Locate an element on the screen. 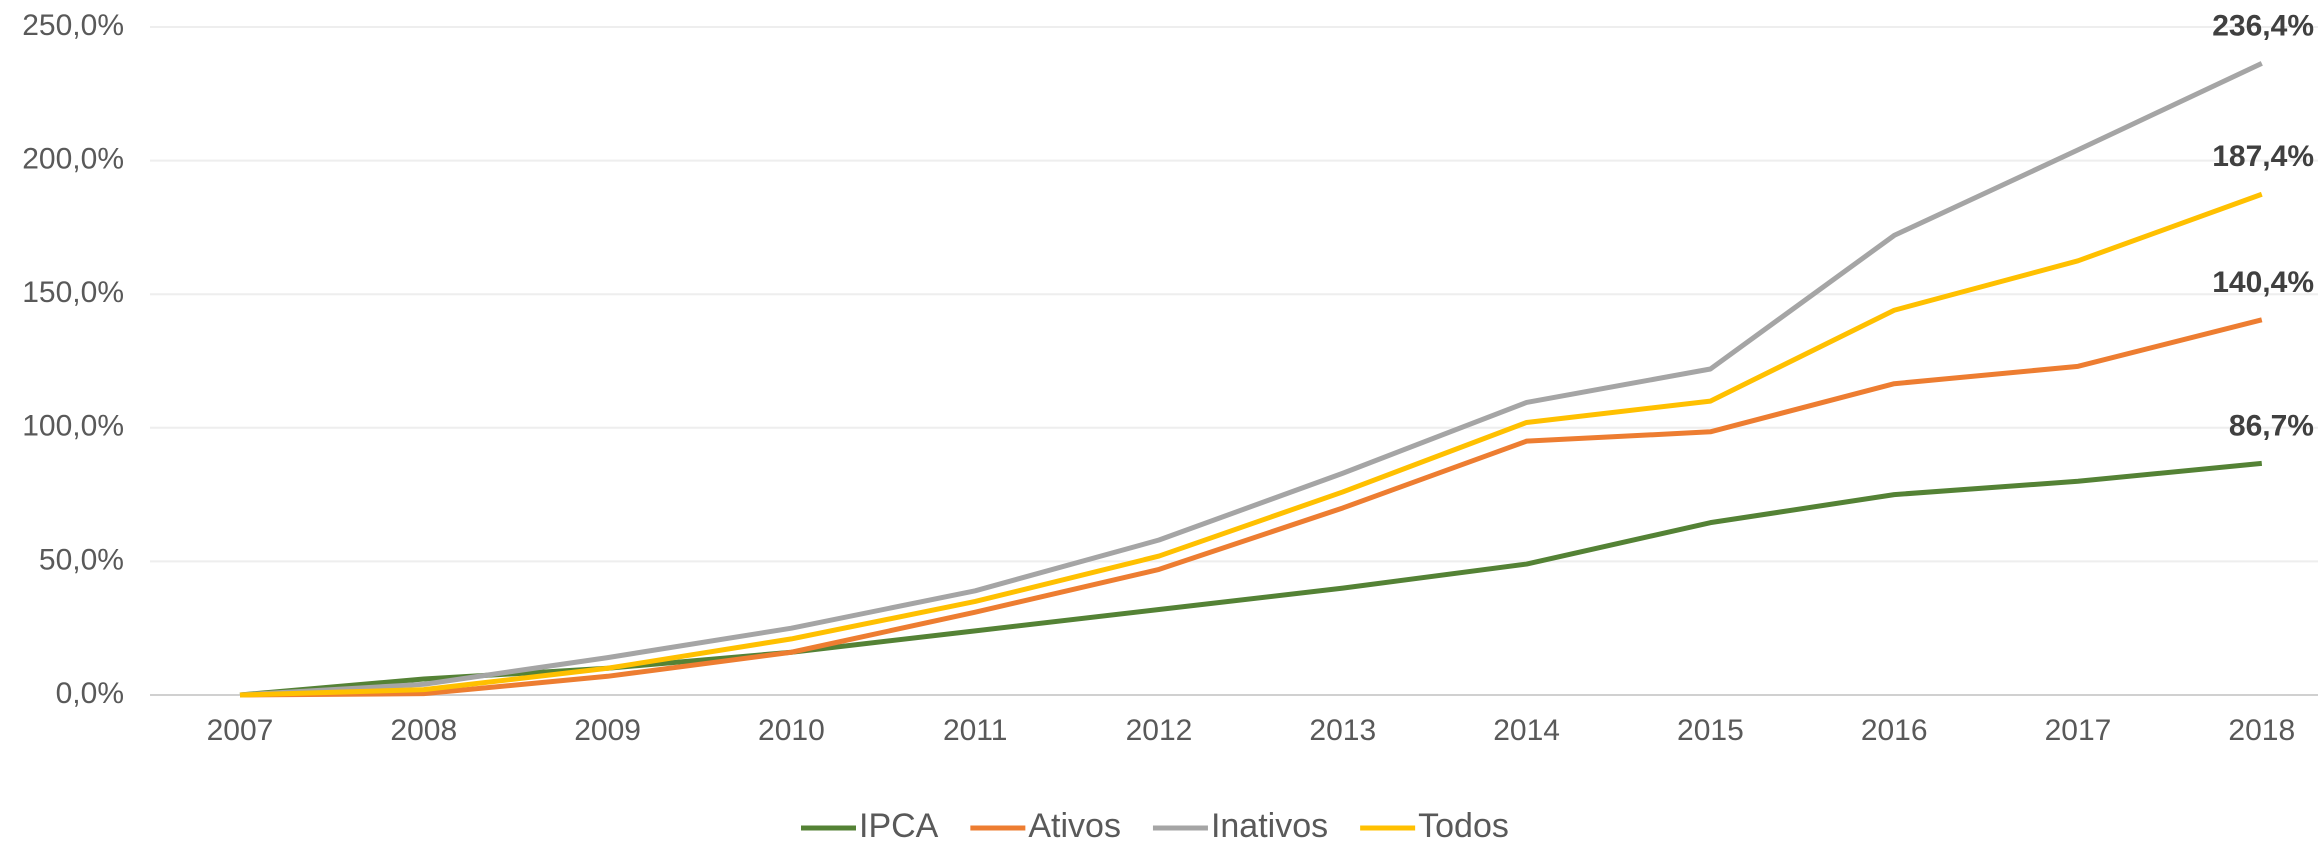  y-tick-label: 250,0% is located at coordinates (73, 25).